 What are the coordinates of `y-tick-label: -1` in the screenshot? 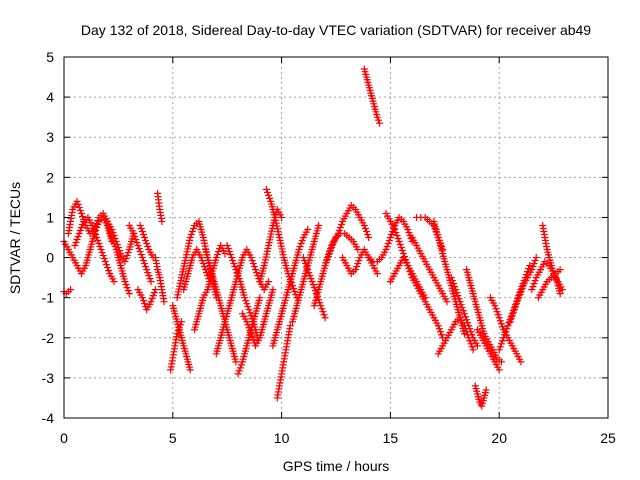 It's located at (48, 298).